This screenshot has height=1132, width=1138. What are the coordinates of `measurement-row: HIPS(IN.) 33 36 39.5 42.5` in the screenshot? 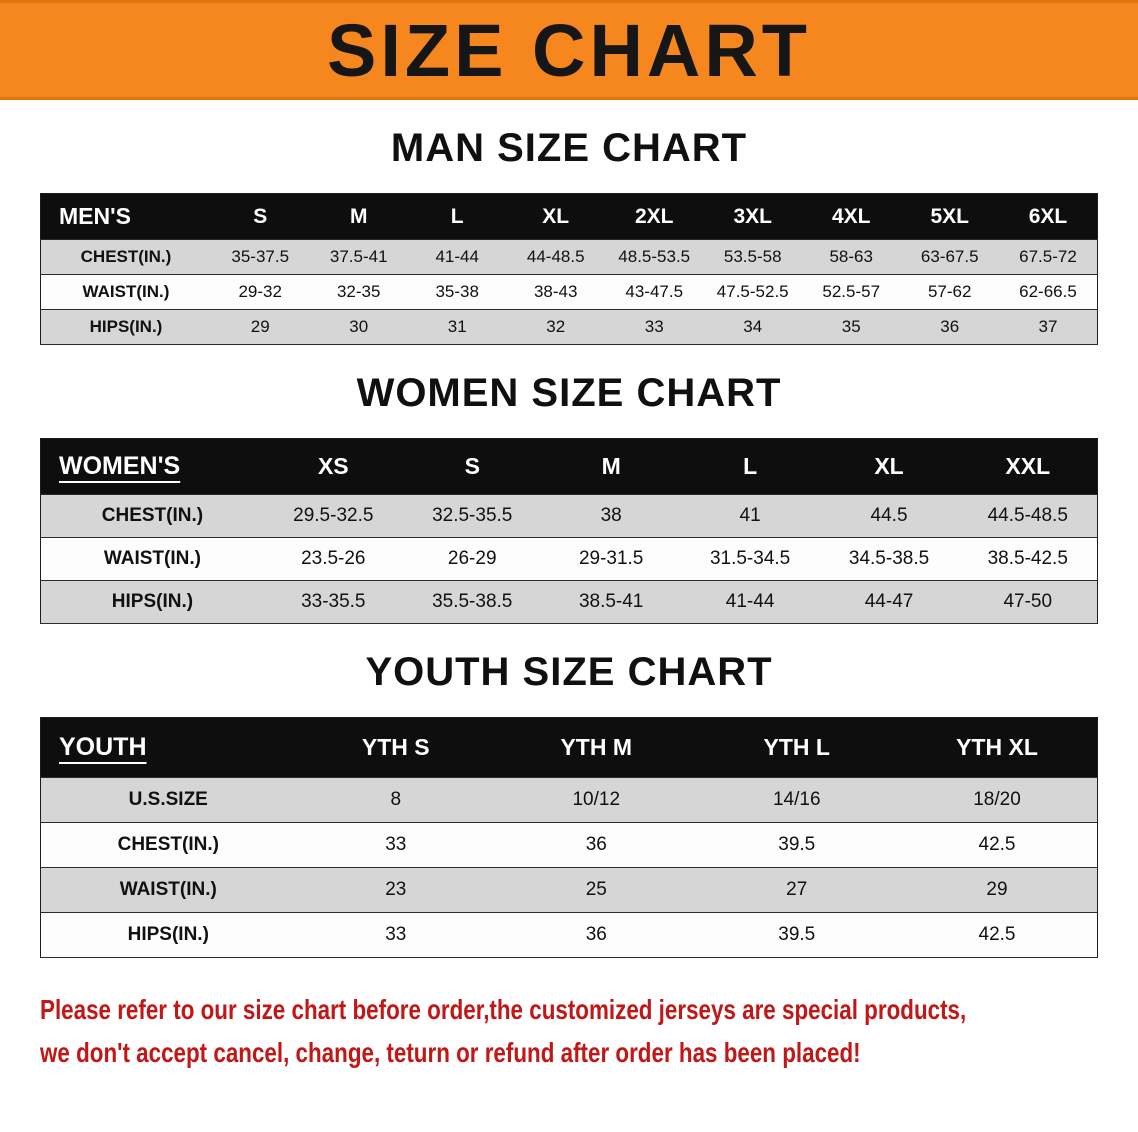 It's located at (569, 935).